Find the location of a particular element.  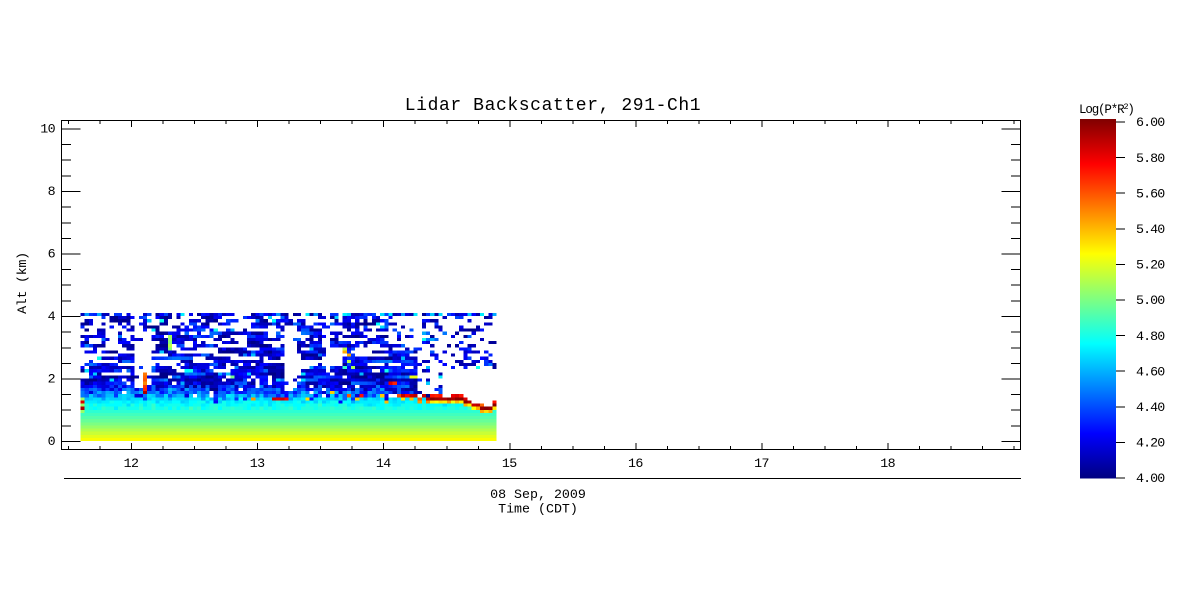

svg-text: 5.40 is located at coordinates (1150, 229).